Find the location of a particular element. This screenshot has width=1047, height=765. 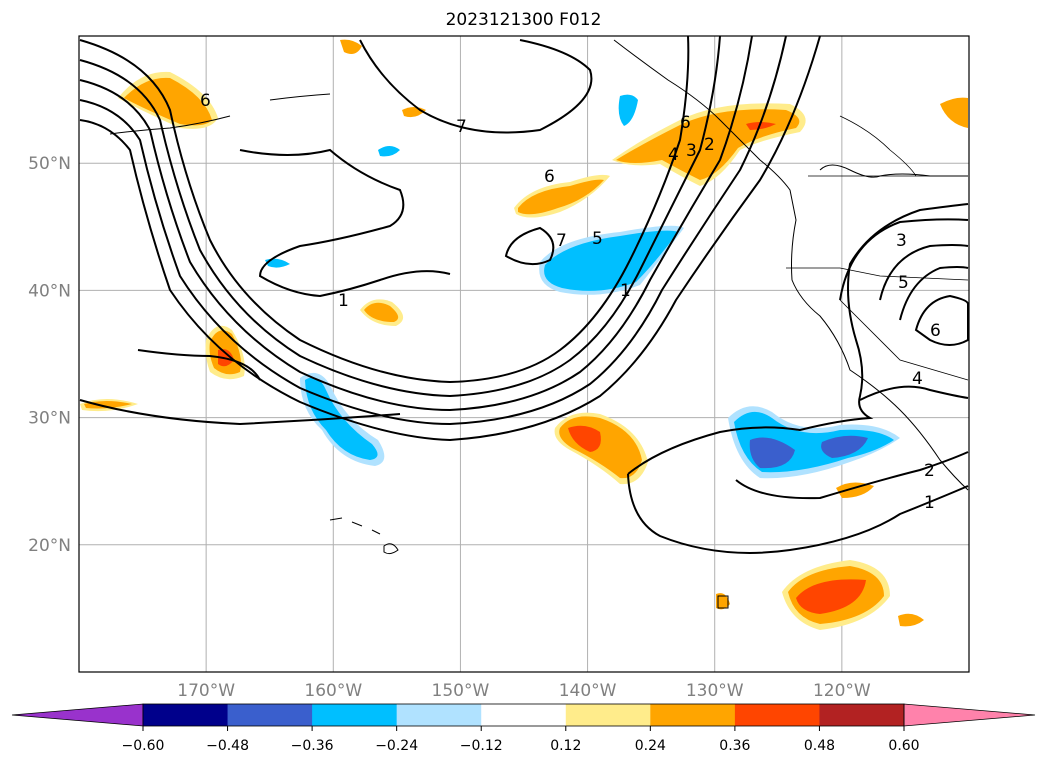

lon-tick-label: 170°W is located at coordinates (206, 691).